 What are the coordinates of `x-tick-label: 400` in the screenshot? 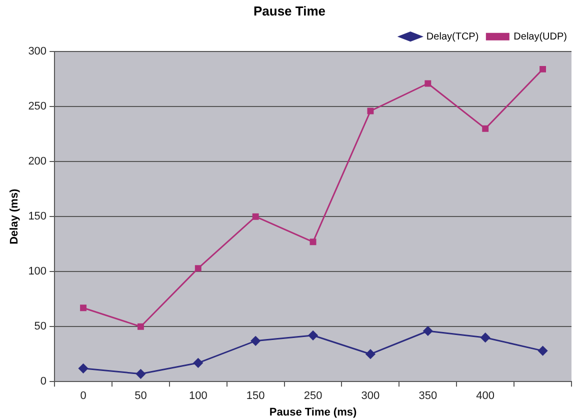 It's located at (485, 396).